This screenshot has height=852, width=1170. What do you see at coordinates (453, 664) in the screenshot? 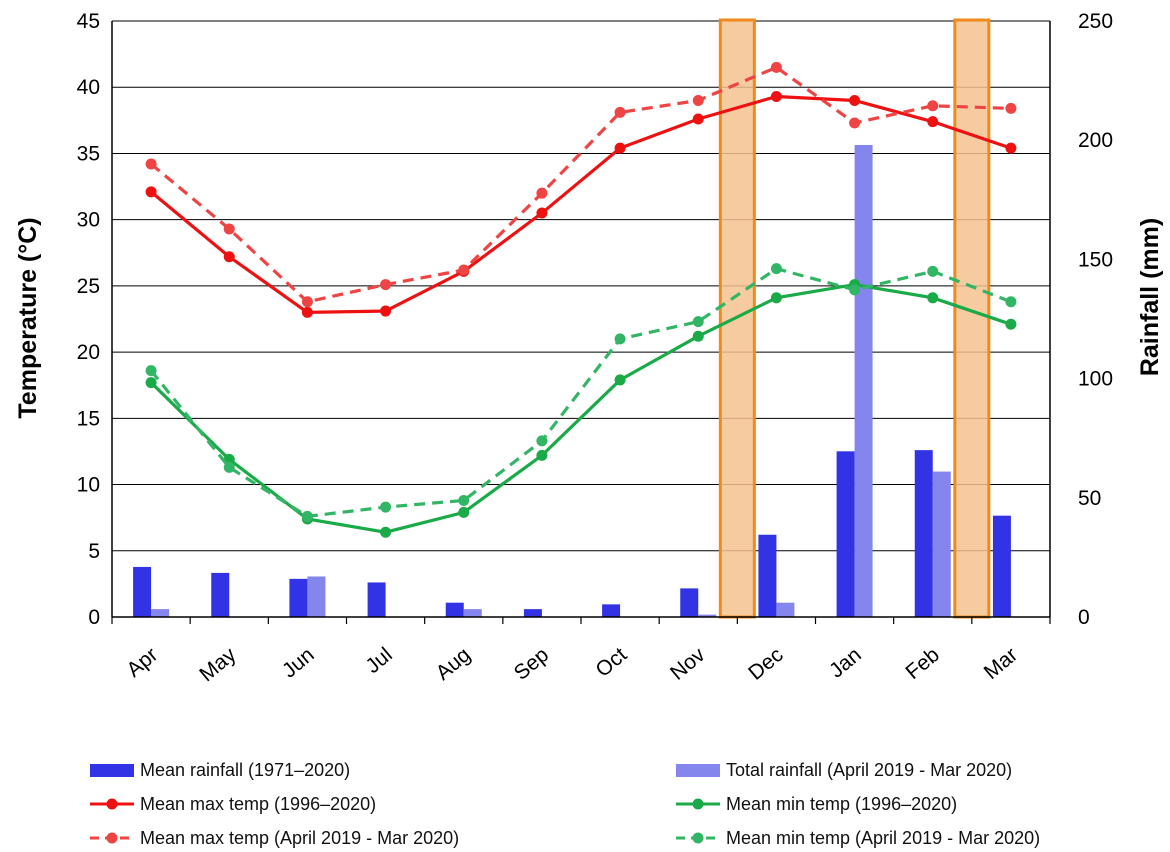
I see `x-tick-label: Aug` at bounding box center [453, 664].